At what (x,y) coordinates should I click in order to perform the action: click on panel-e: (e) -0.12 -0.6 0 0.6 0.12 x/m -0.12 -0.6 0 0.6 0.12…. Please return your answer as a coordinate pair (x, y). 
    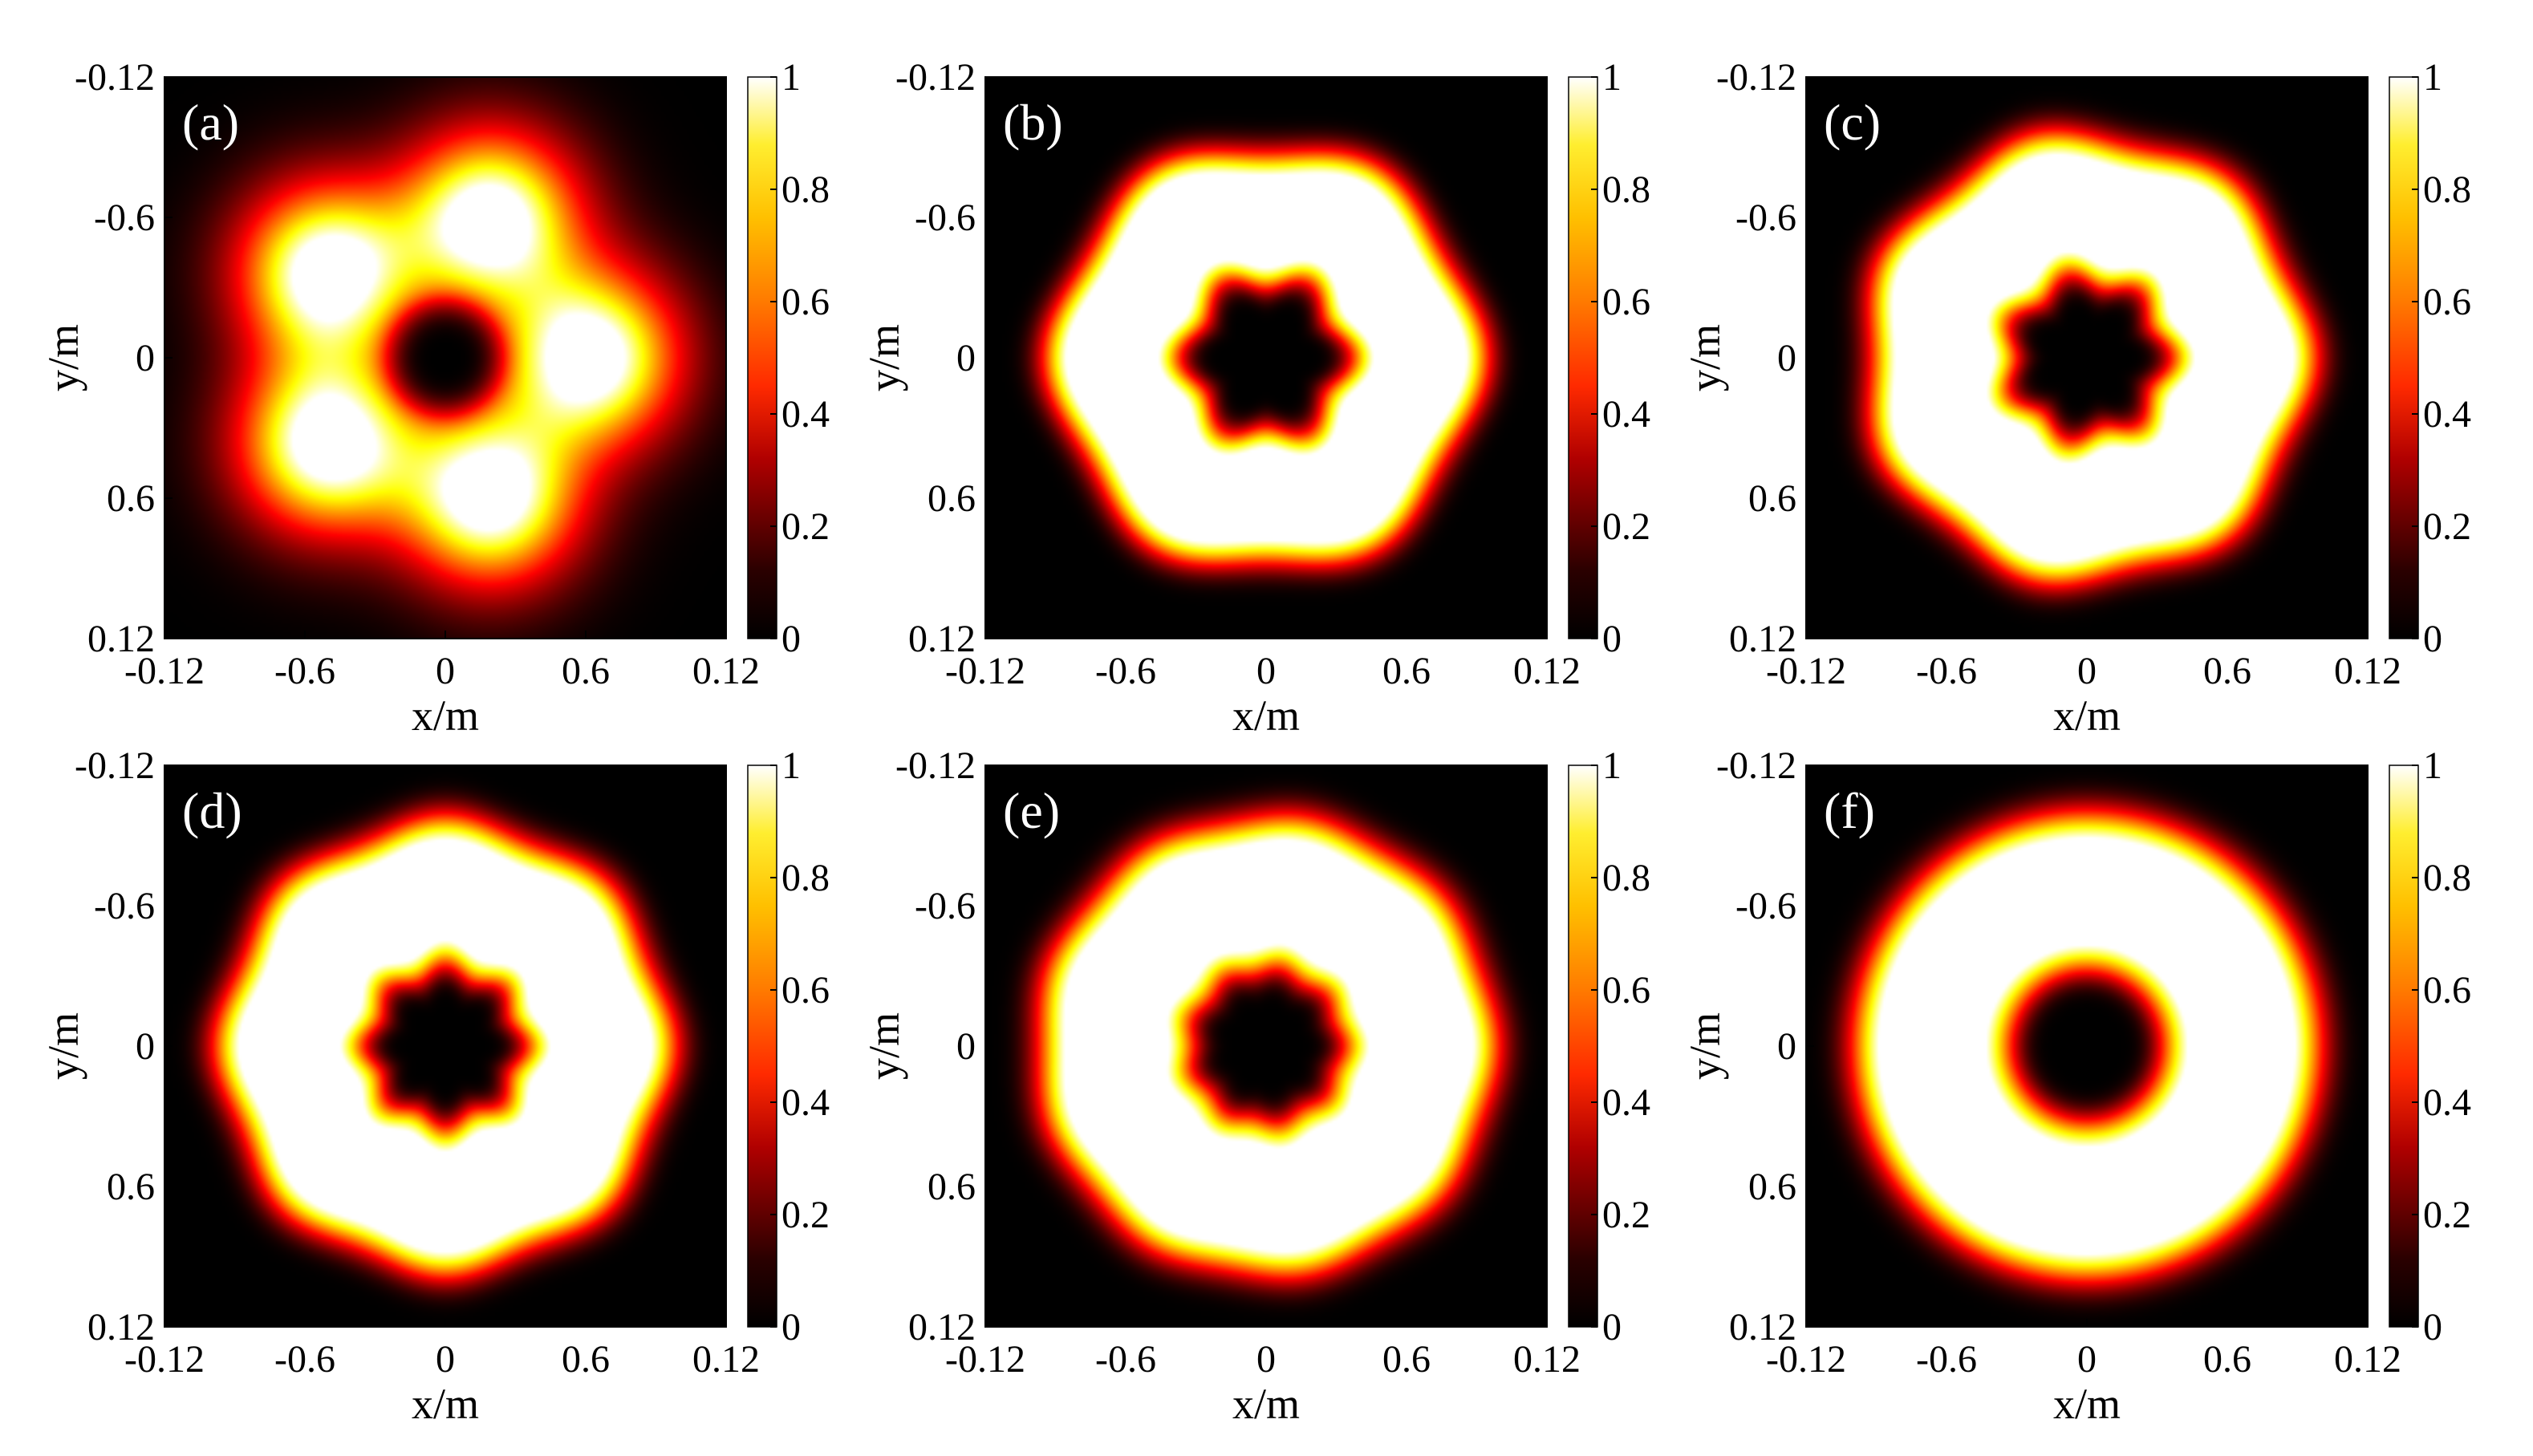
    Looking at the image, I should click on (1255, 1086).